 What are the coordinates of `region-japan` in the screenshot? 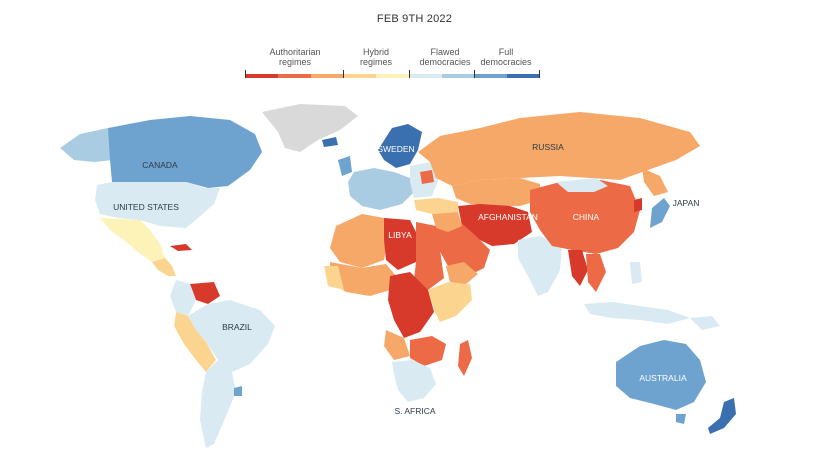 It's located at (660, 213).